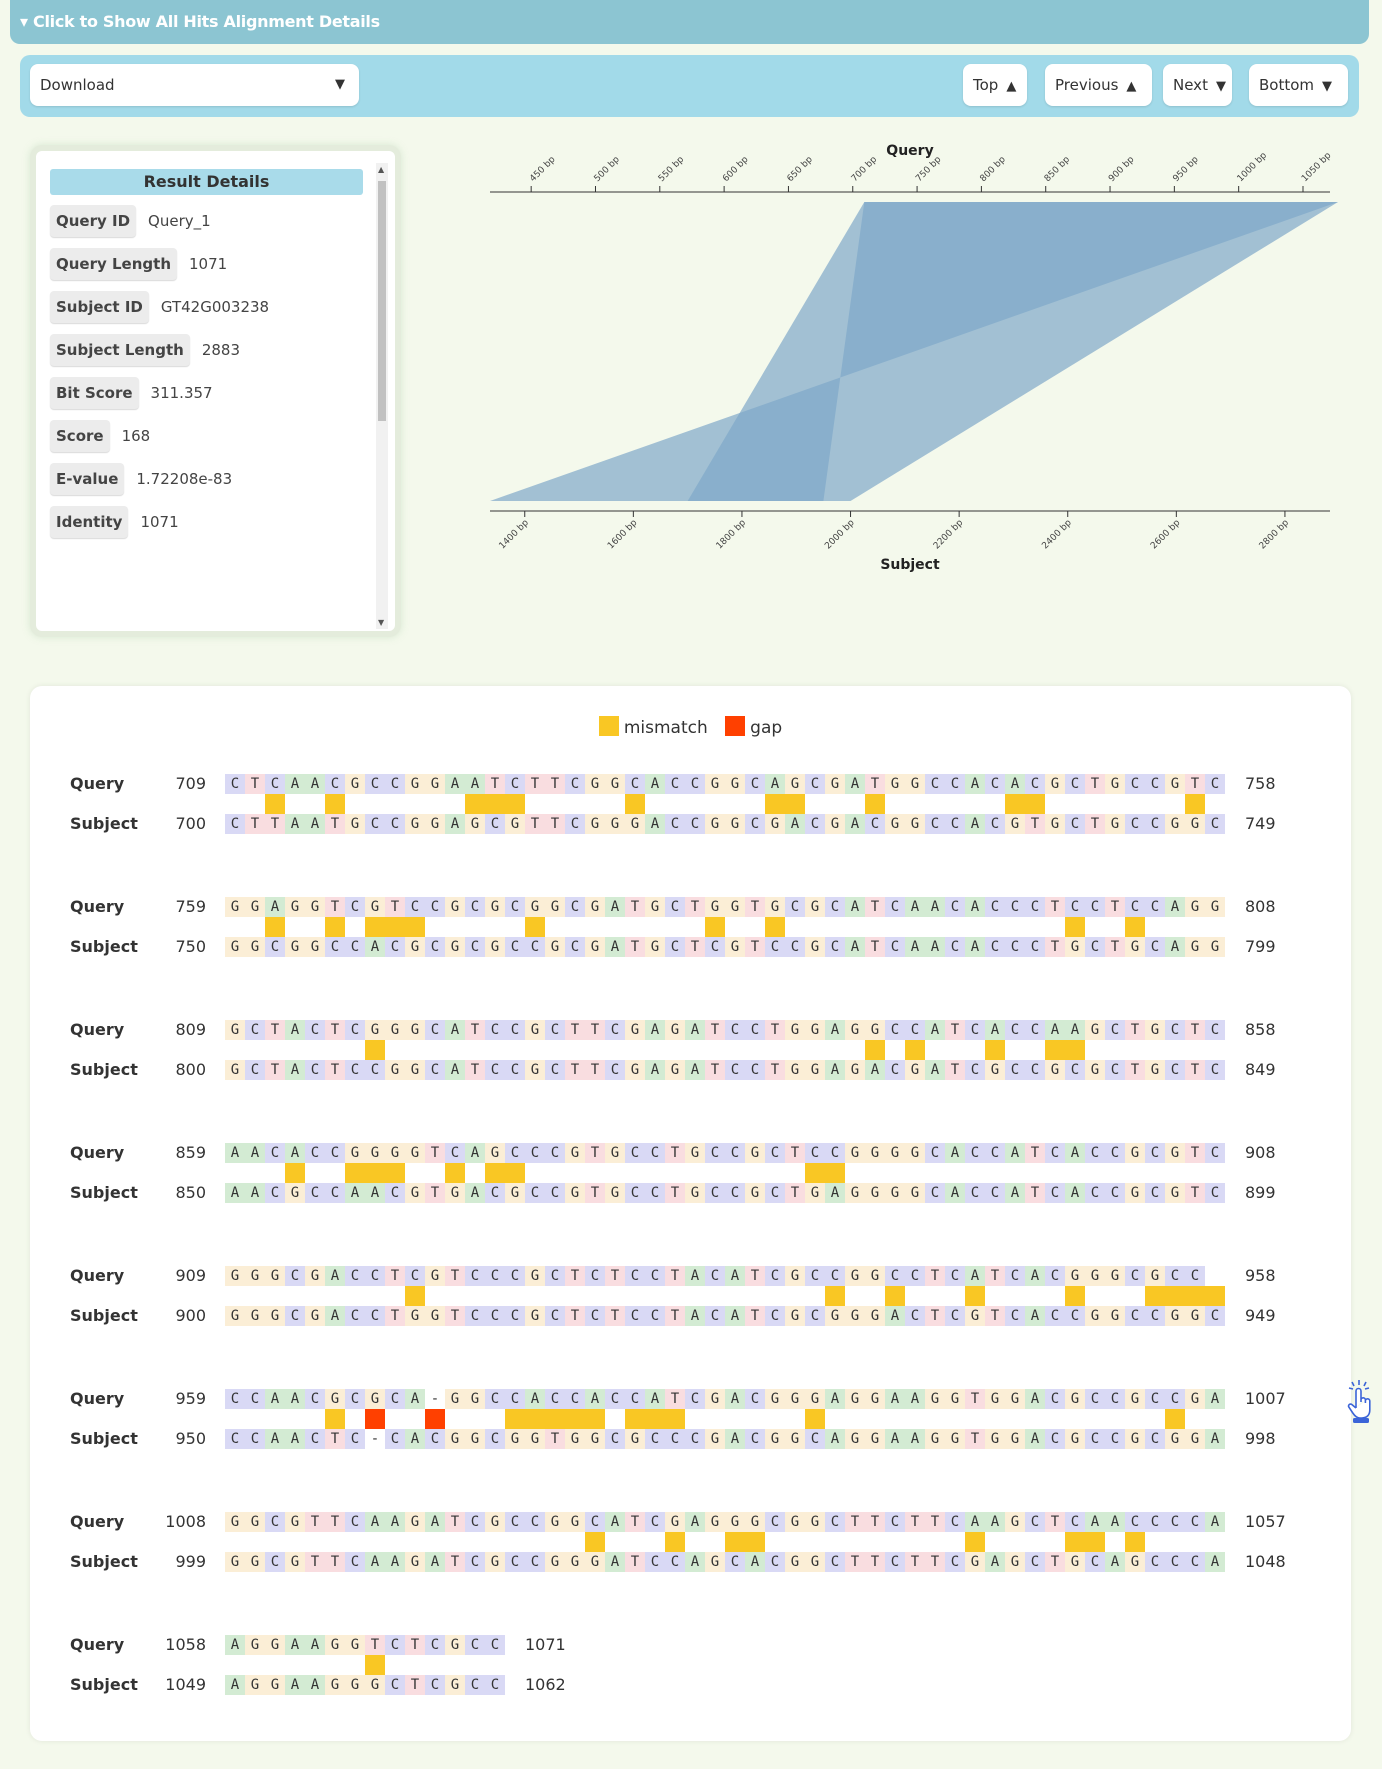  What do you see at coordinates (136, 436) in the screenshot?
I see `detail-value: 168` at bounding box center [136, 436].